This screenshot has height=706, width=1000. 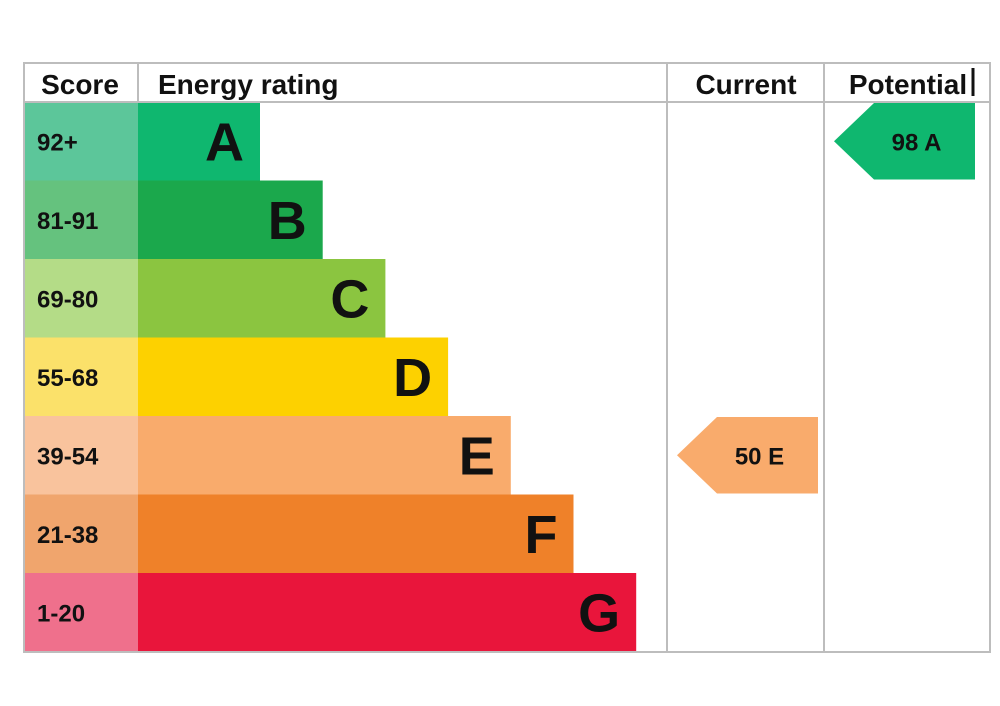 I want to click on score-cell-e, so click(x=81, y=456).